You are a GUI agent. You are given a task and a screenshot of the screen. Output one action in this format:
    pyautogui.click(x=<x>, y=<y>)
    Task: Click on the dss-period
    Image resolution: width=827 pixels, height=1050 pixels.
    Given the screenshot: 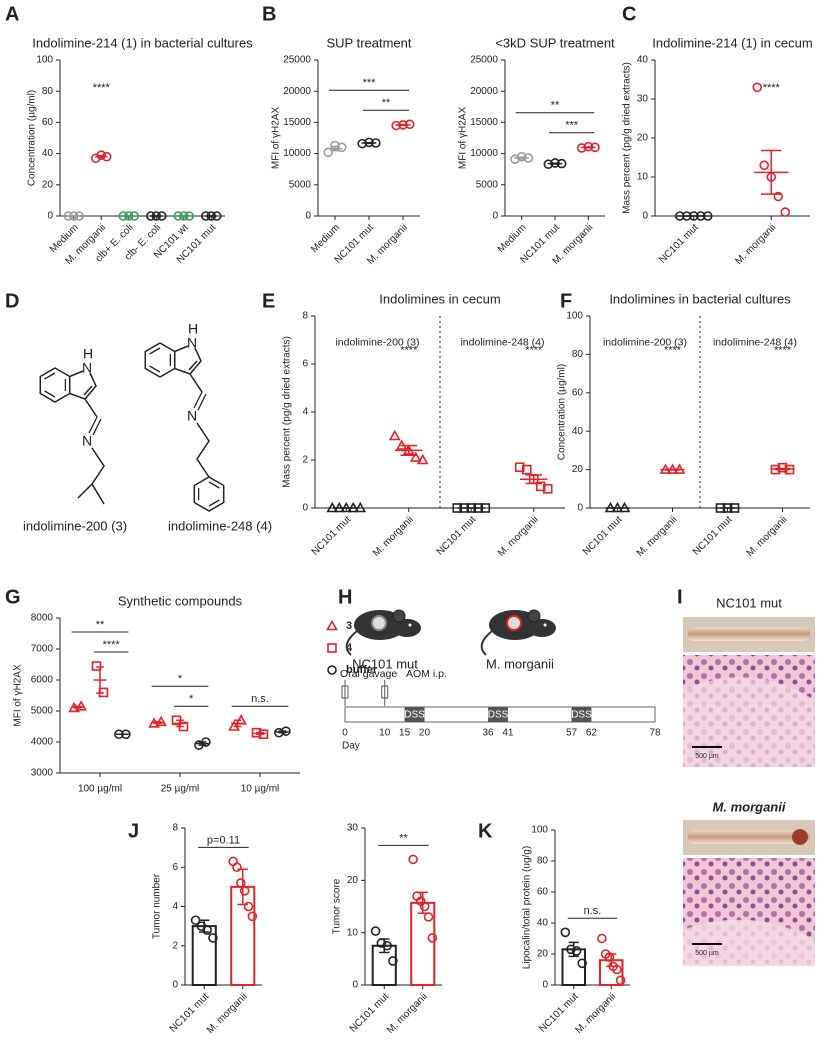 What is the action you would take?
    pyautogui.click(x=414, y=714)
    